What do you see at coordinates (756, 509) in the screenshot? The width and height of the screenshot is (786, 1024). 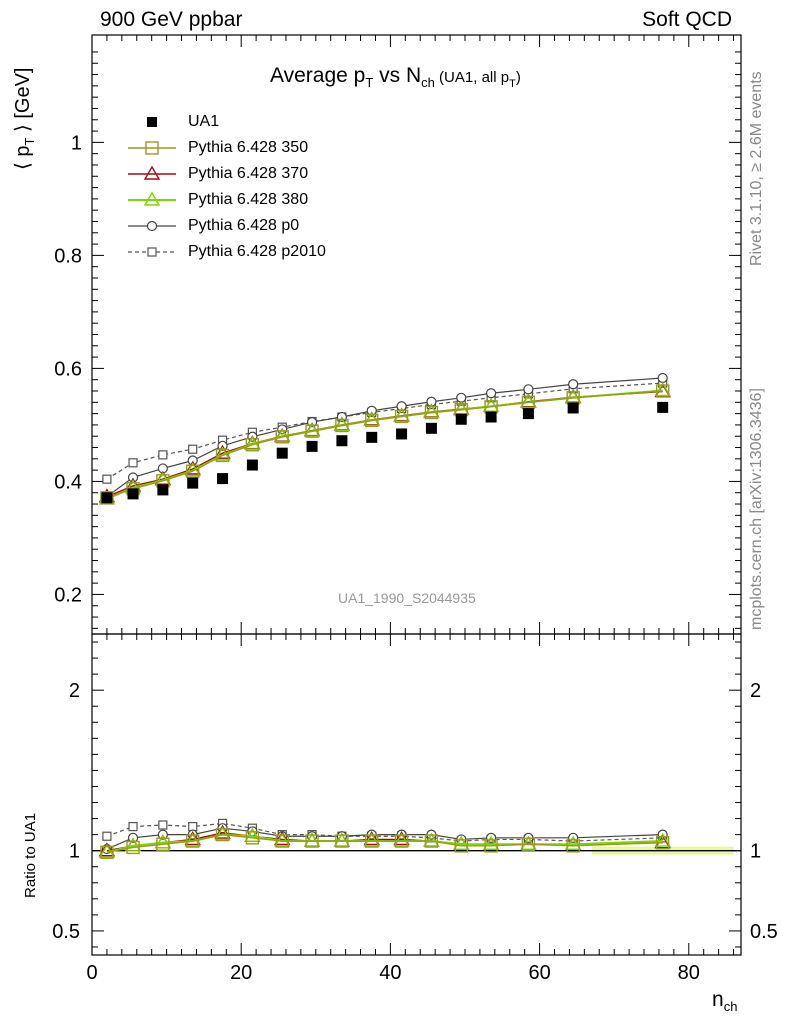 I see `mcplots-credit-label: mcplots.cern.ch [arXiv:1306.3436]` at bounding box center [756, 509].